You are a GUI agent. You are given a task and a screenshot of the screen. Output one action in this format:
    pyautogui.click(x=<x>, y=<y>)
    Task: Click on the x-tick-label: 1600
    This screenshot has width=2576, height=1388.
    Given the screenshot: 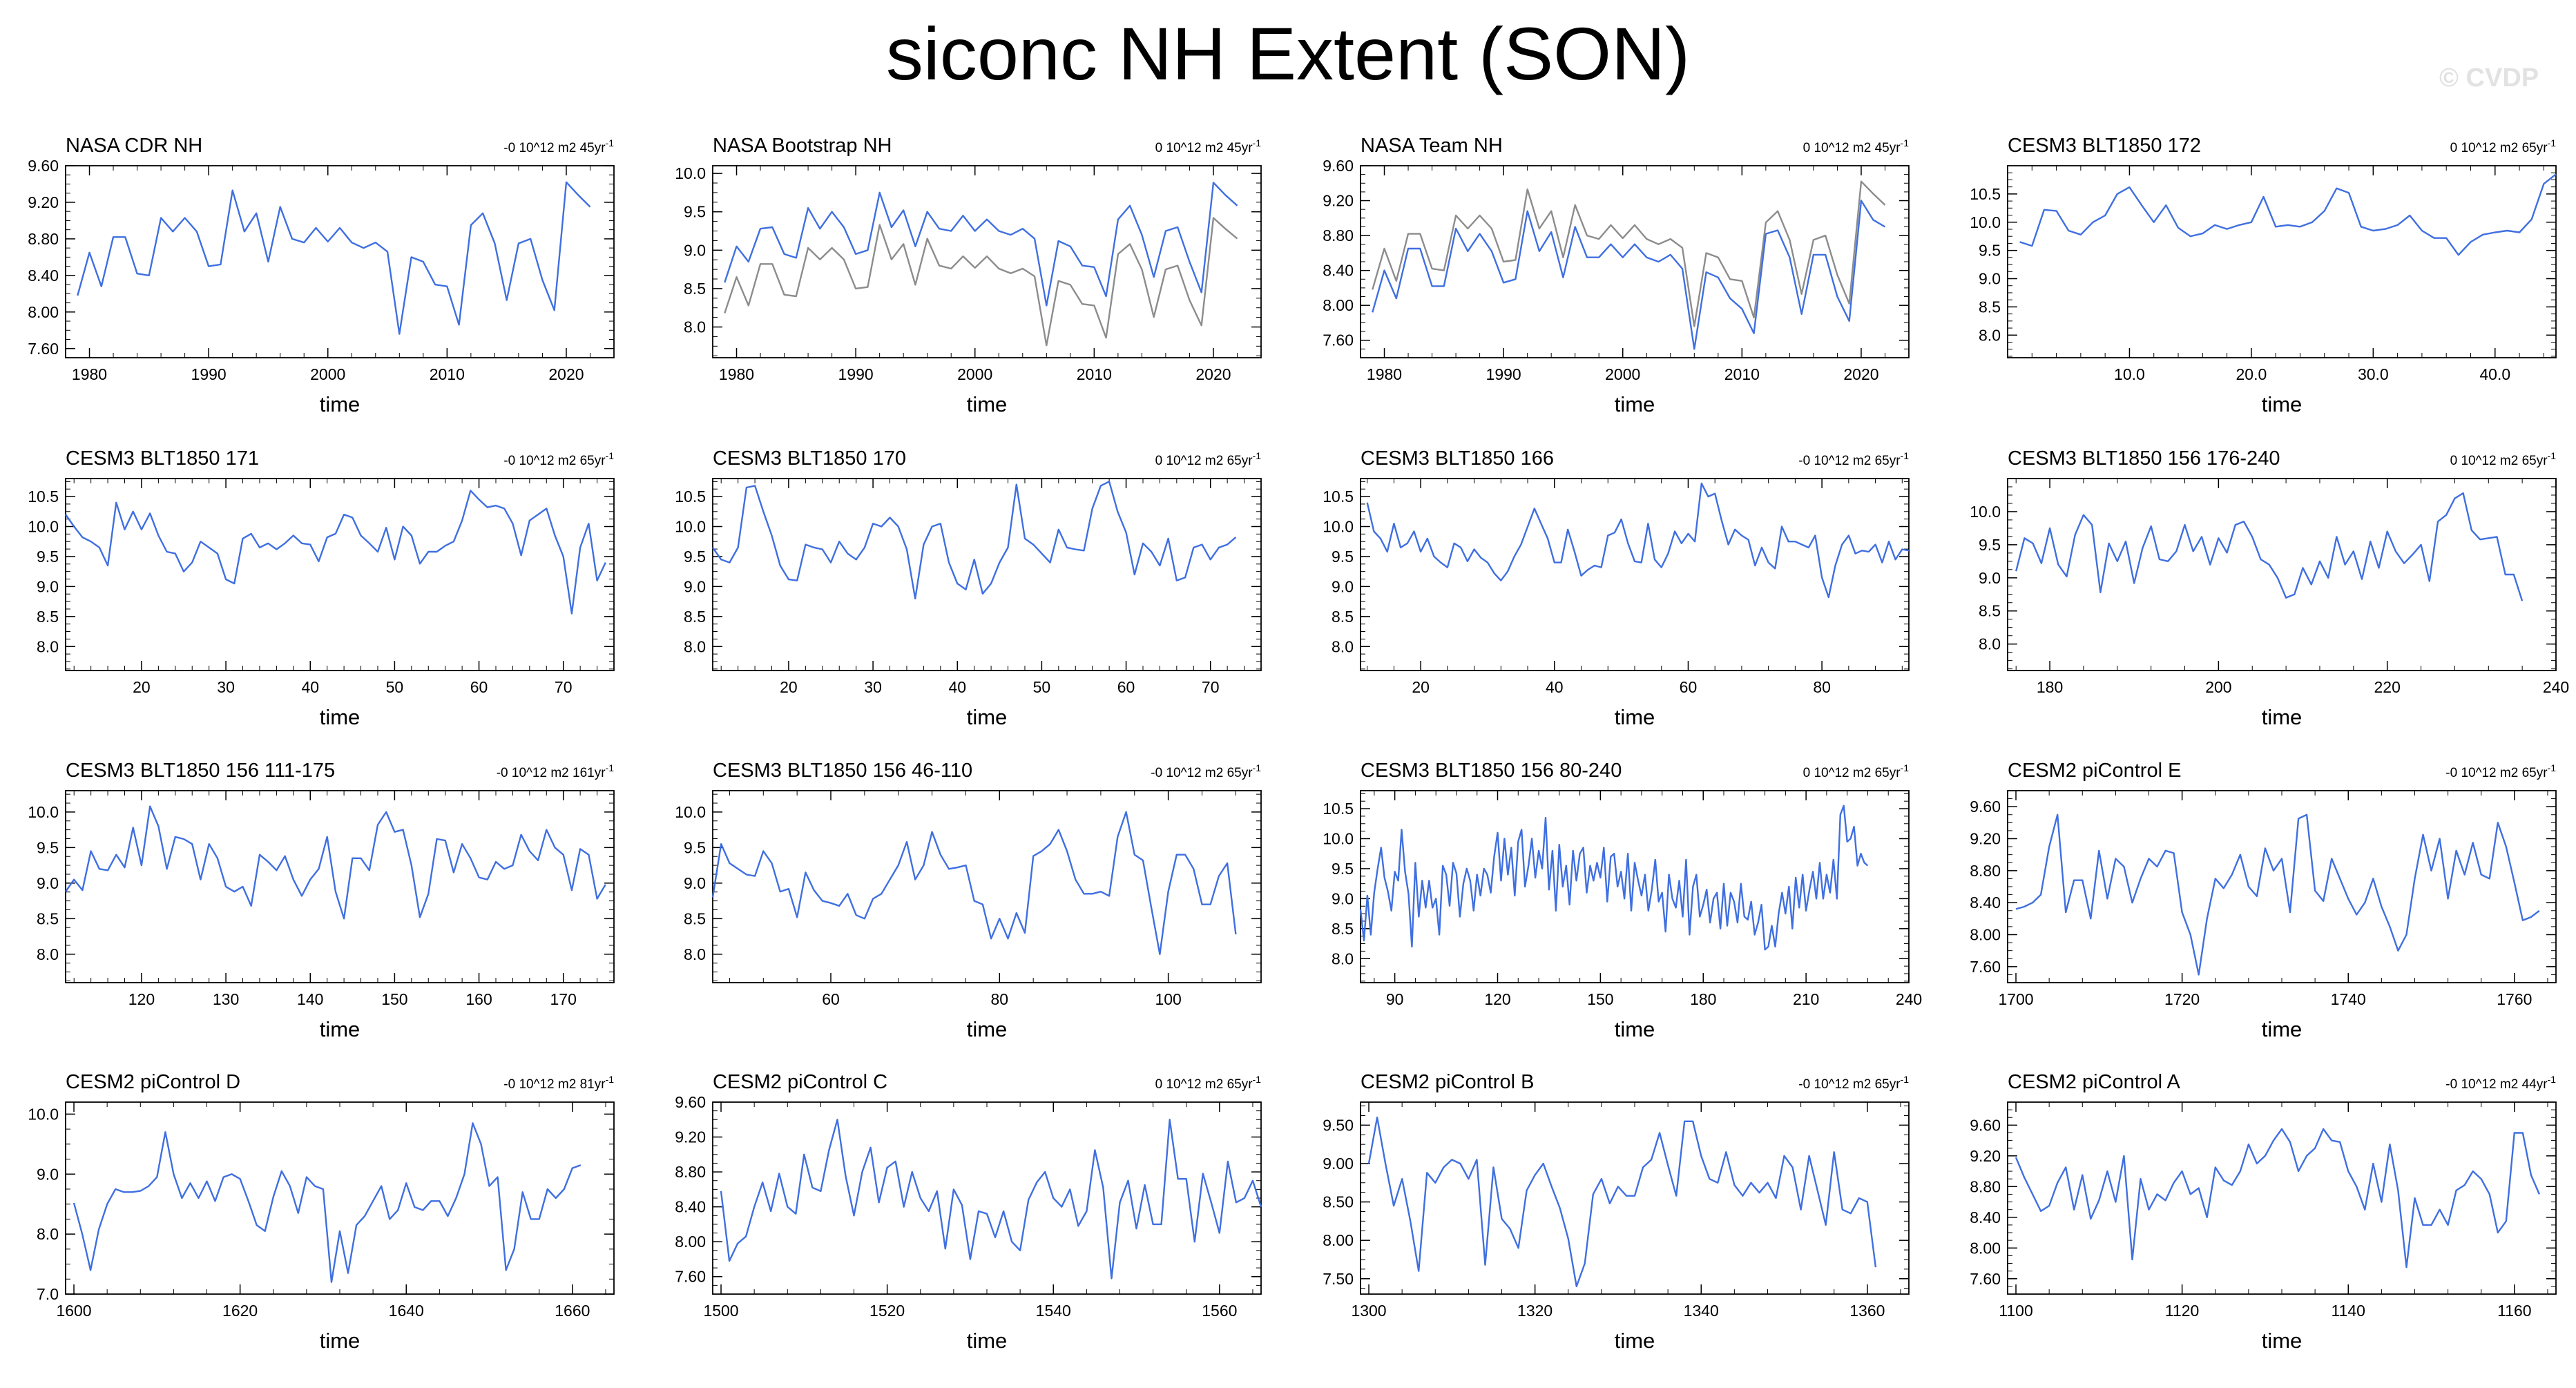 What is the action you would take?
    pyautogui.click(x=73, y=1311)
    